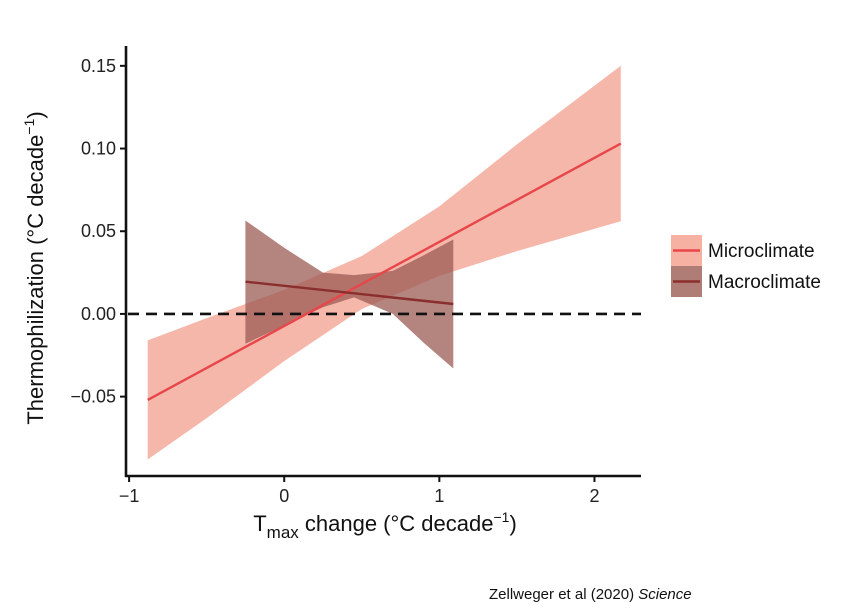  I want to click on x-axis-title-close: ), so click(512, 523).